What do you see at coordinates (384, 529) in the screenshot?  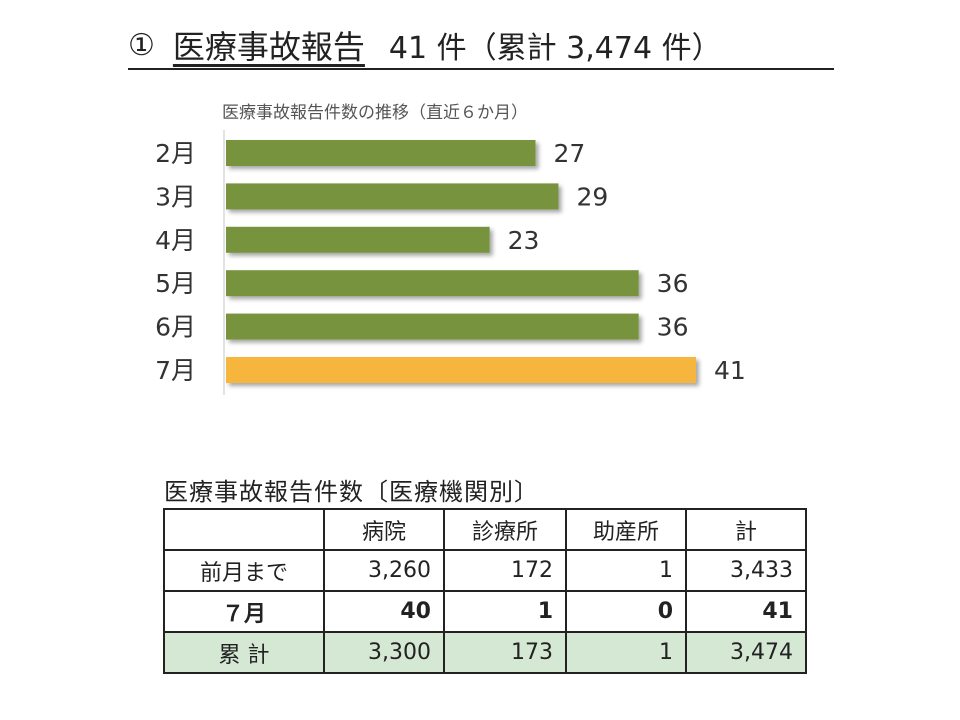 I see `header-cell: 病院` at bounding box center [384, 529].